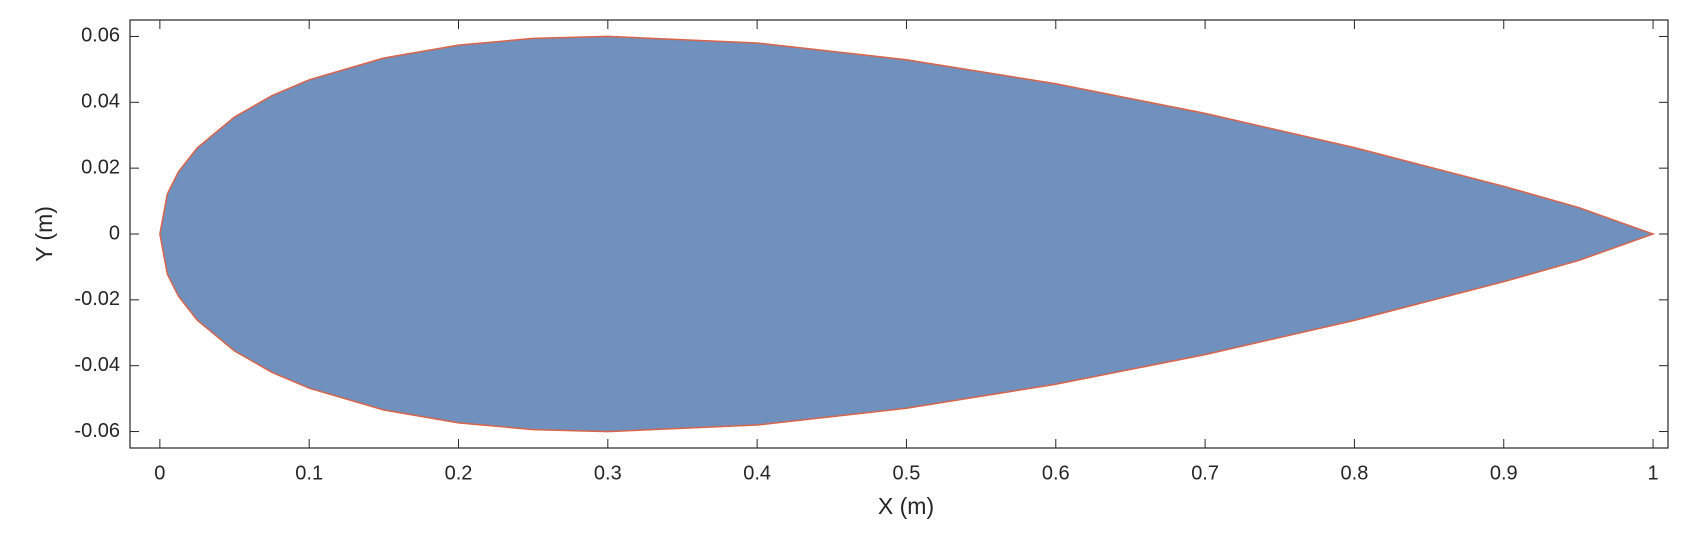 The image size is (1700, 559). Describe the element at coordinates (100, 167) in the screenshot. I see `y-tick-label: 0.02` at that location.